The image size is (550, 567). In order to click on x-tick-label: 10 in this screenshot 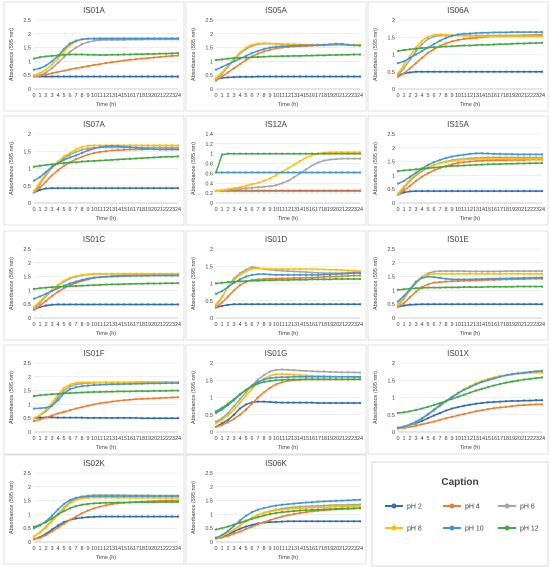, I will do `click(458, 325)`.